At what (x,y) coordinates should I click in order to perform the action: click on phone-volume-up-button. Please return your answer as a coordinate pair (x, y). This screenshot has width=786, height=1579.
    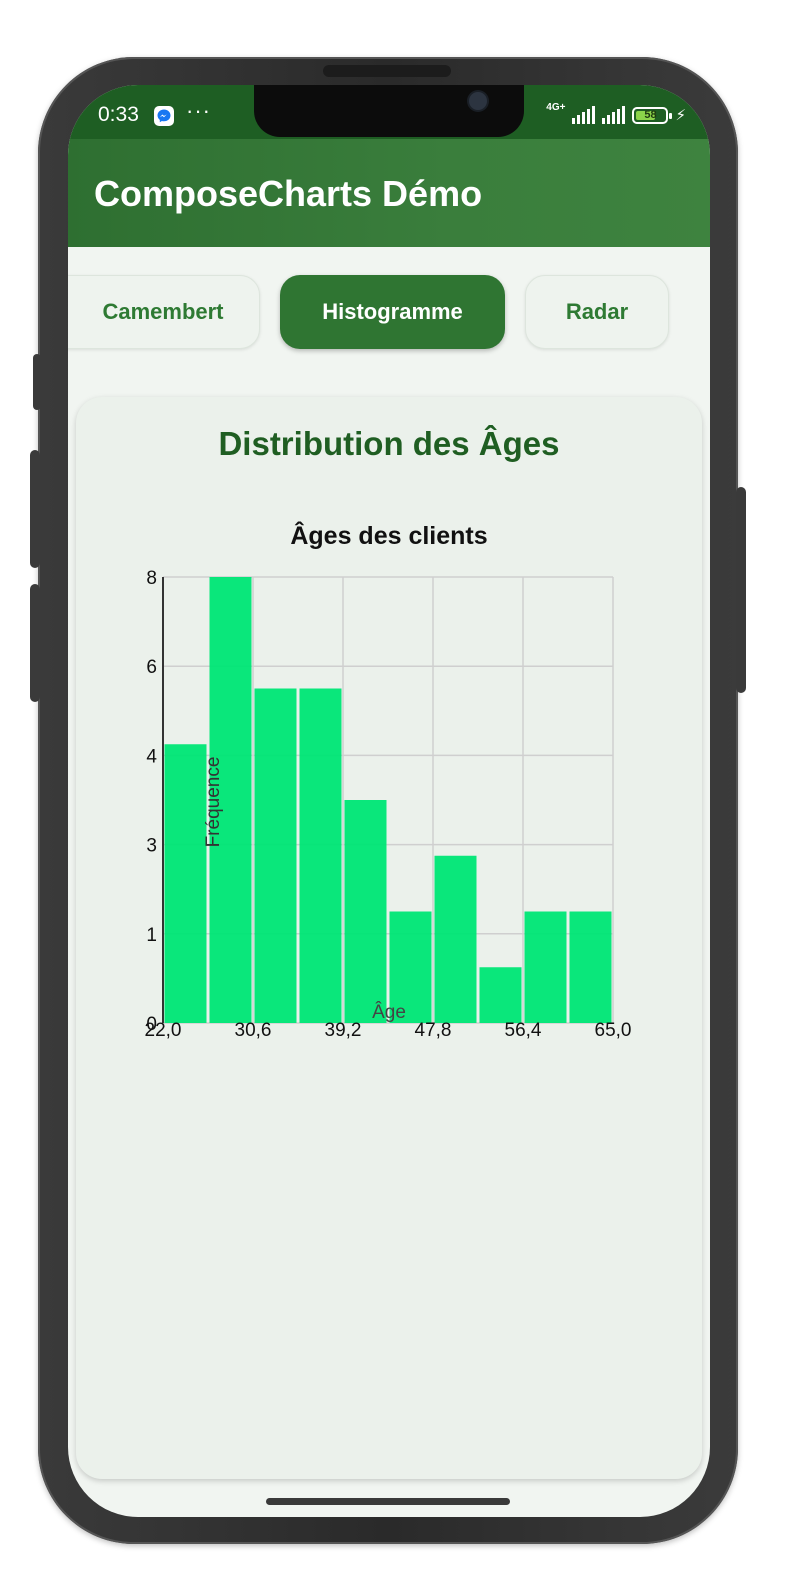
    Looking at the image, I should click on (35, 509).